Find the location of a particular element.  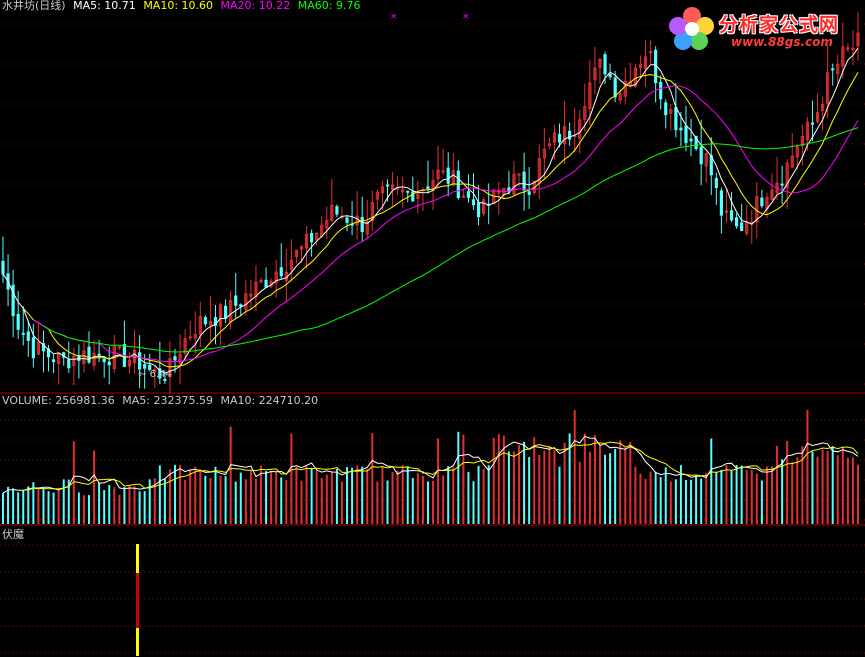

indicator-name: 伏魔 is located at coordinates (13, 534).